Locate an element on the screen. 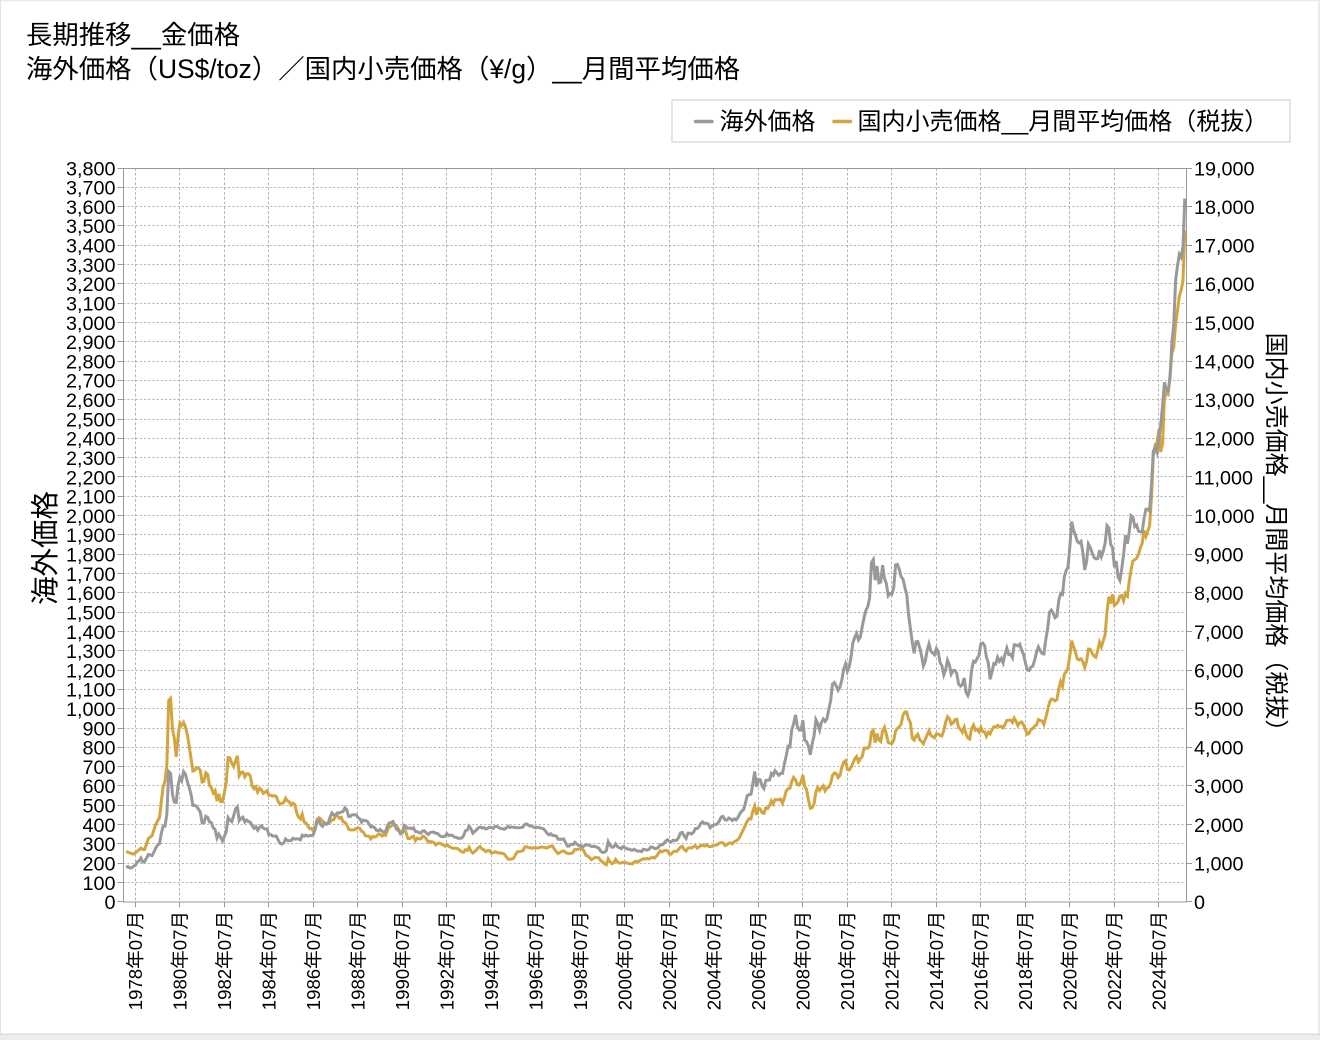 The image size is (1320, 1040). svg-text: 100 is located at coordinates (98, 884).